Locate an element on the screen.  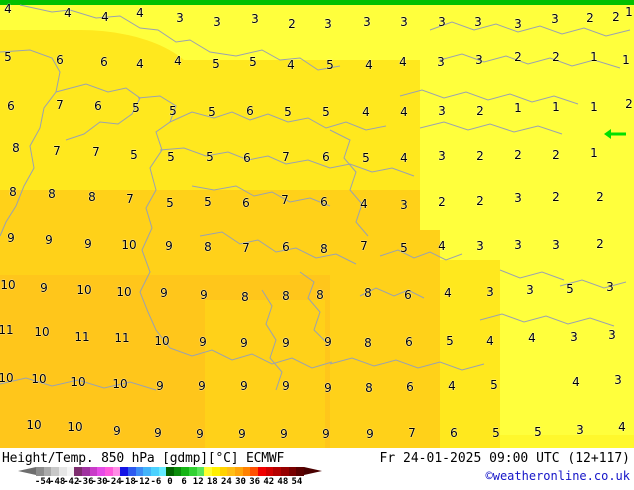
color-scale-tick: 48 is located at coordinates (283, 482).